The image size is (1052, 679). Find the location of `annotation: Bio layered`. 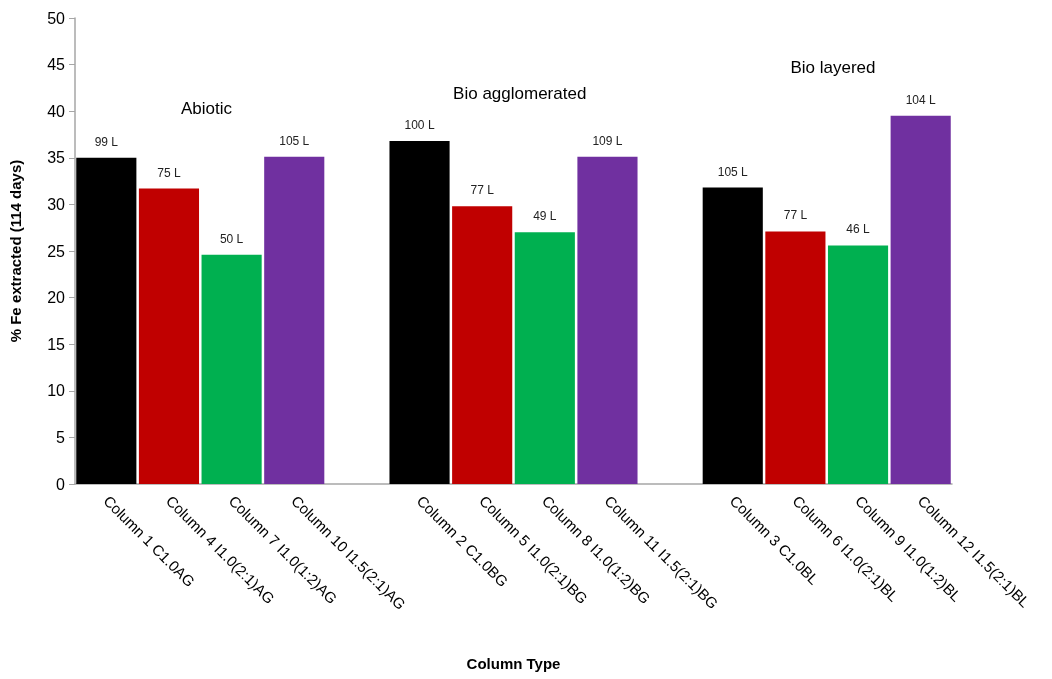

annotation: Bio layered is located at coordinates (833, 68).